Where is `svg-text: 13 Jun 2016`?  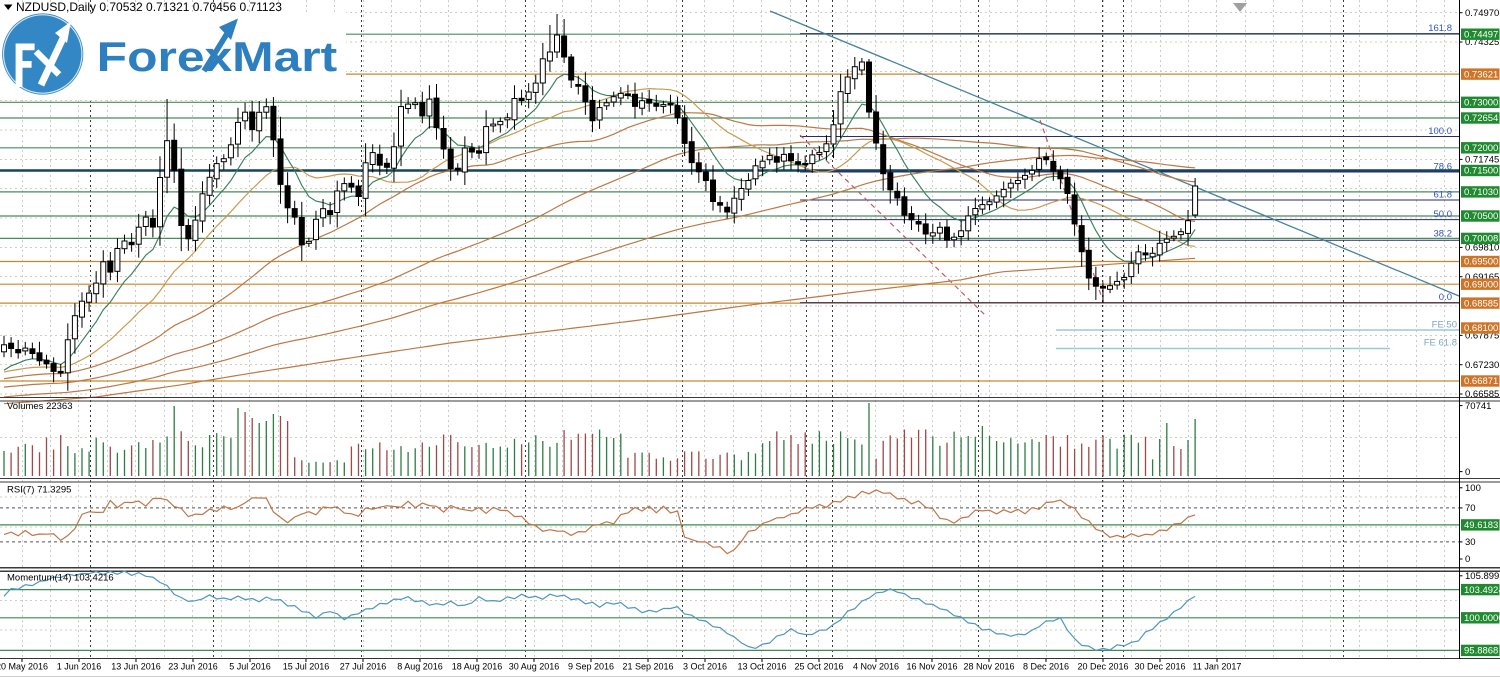
svg-text: 13 Jun 2016 is located at coordinates (136, 666).